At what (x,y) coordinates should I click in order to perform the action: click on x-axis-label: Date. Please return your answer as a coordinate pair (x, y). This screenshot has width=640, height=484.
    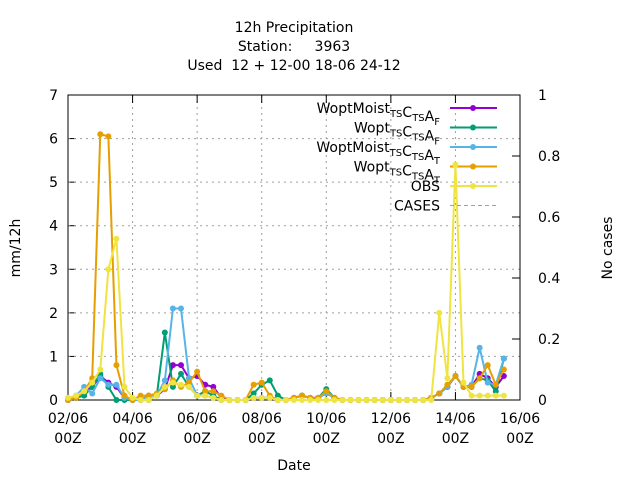
    Looking at the image, I should click on (293, 466).